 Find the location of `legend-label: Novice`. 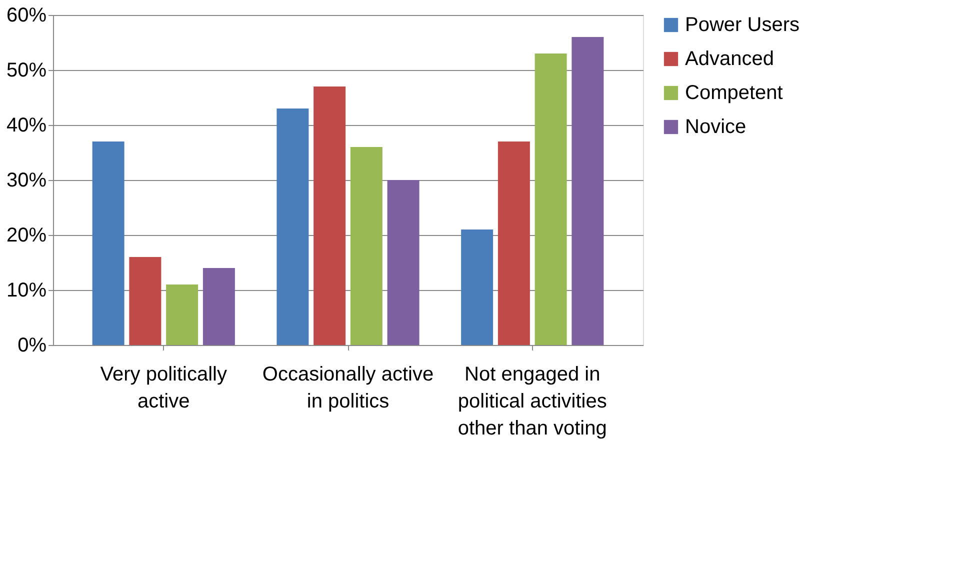

legend-label: Novice is located at coordinates (715, 127).